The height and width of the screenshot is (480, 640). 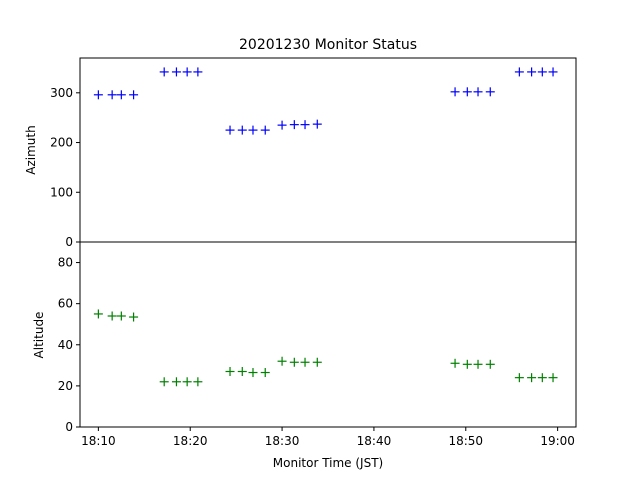 What do you see at coordinates (65, 167) in the screenshot?
I see `azimuth-y-ticks: 0 100 200 300` at bounding box center [65, 167].